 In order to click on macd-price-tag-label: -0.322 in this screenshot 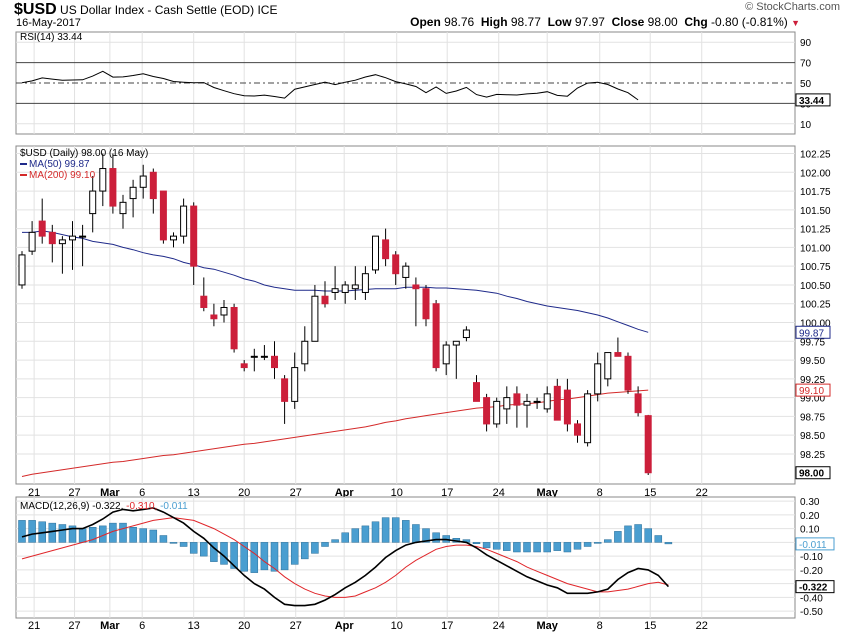, I will do `click(813, 588)`.